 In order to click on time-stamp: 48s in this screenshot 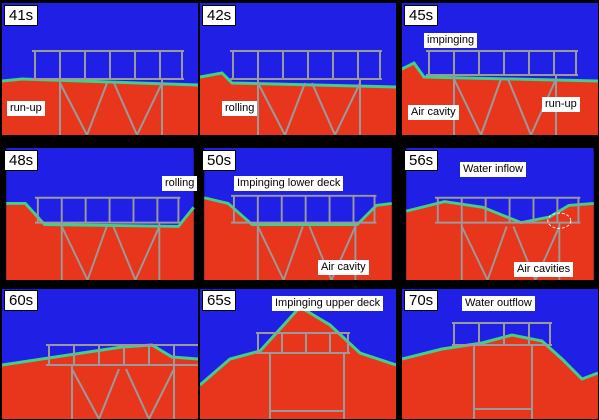, I will do `click(21, 160)`.